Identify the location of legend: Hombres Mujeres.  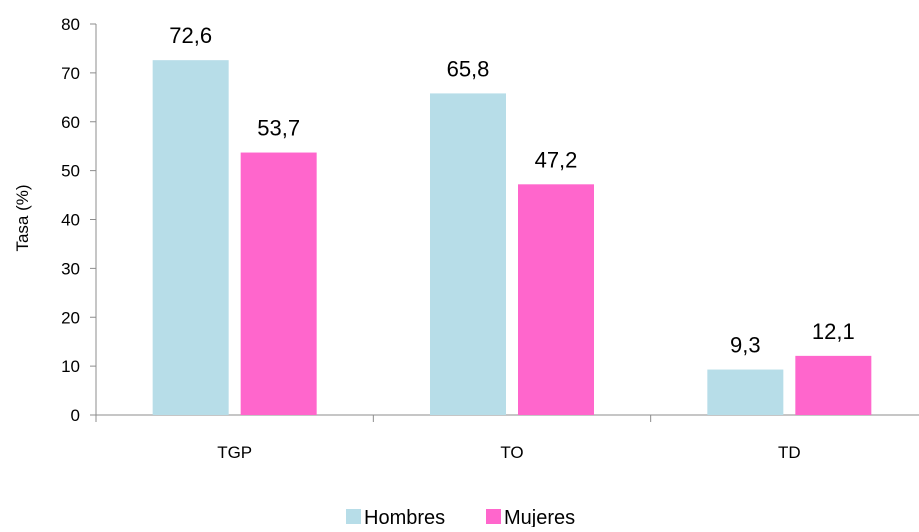
(460, 518).